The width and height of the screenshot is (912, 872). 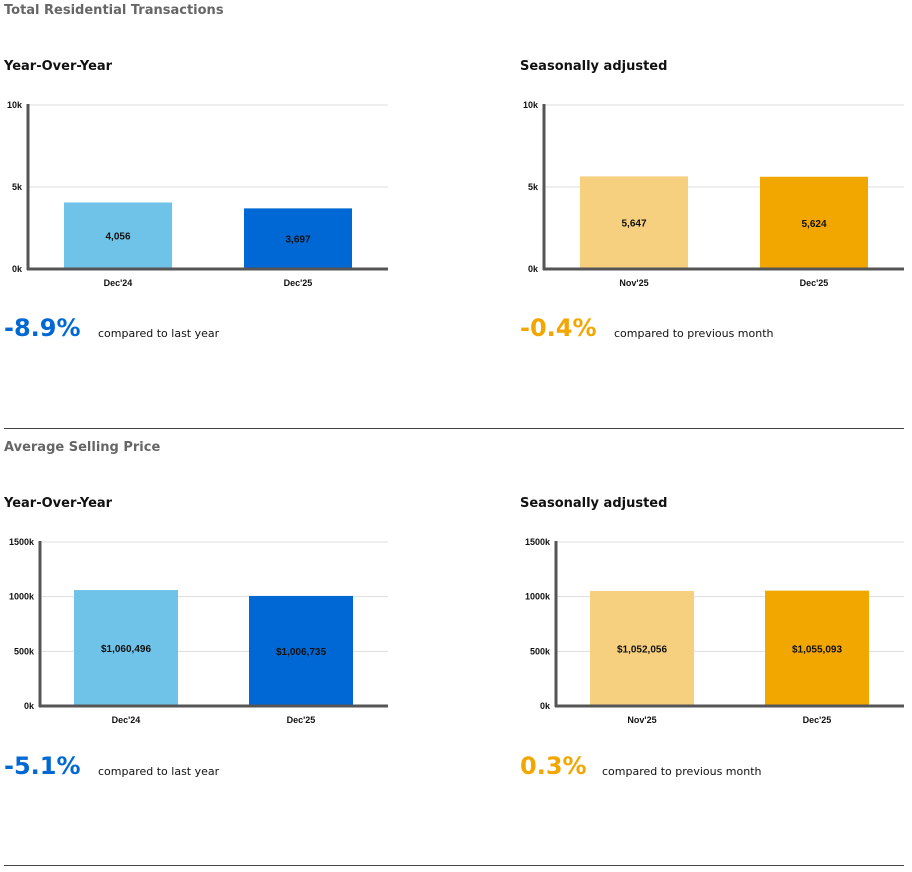 I want to click on bar-value-label: 5,647, so click(x=633, y=224).